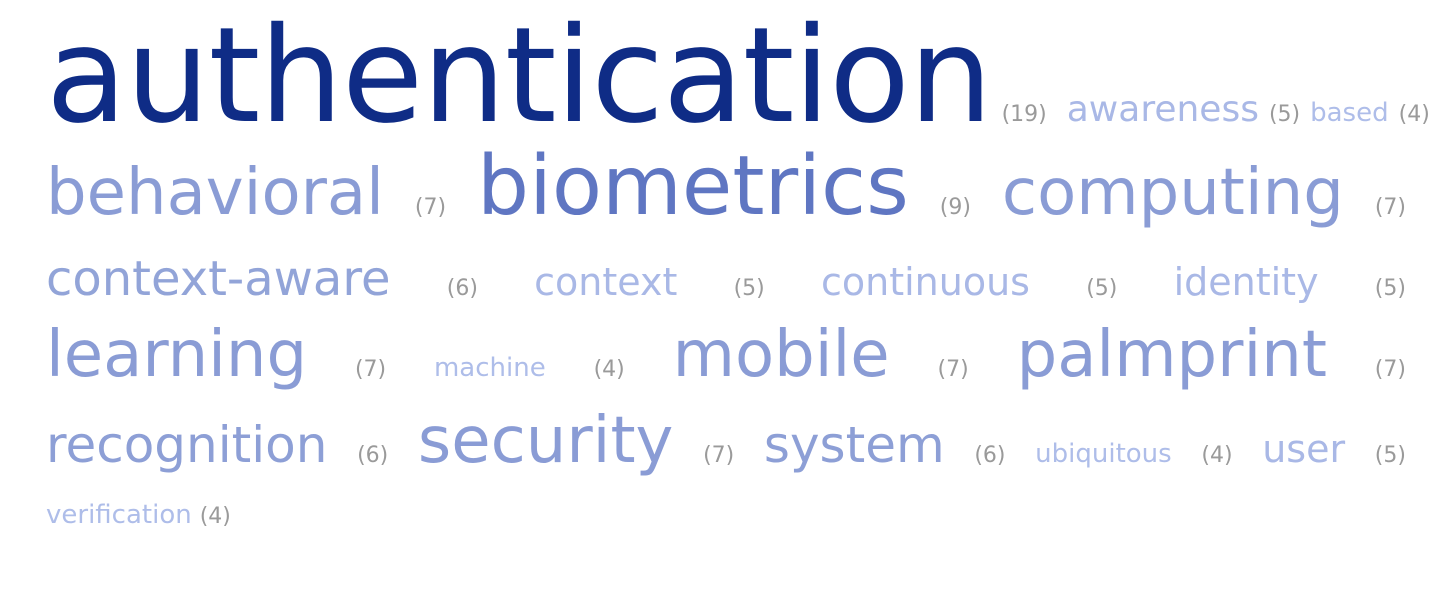 This screenshot has height=610, width=1454. I want to click on tag-context: context, so click(606, 282).